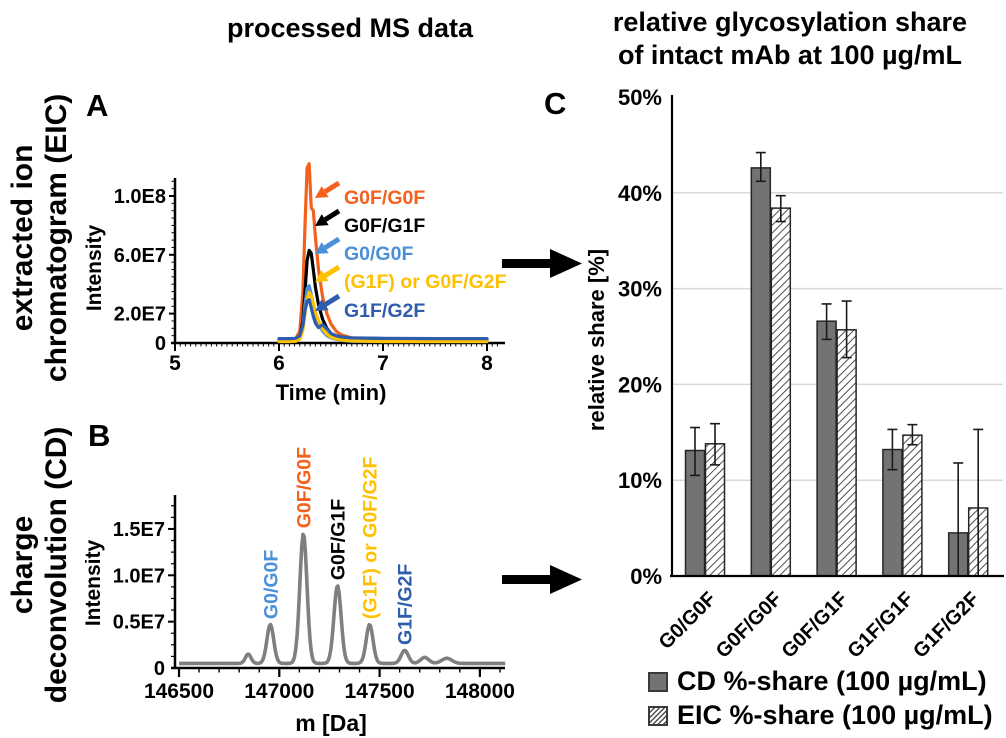 The width and height of the screenshot is (1006, 738). Describe the element at coordinates (542, 263) in the screenshot. I see `arrow-eic-to-bar-icon` at that location.